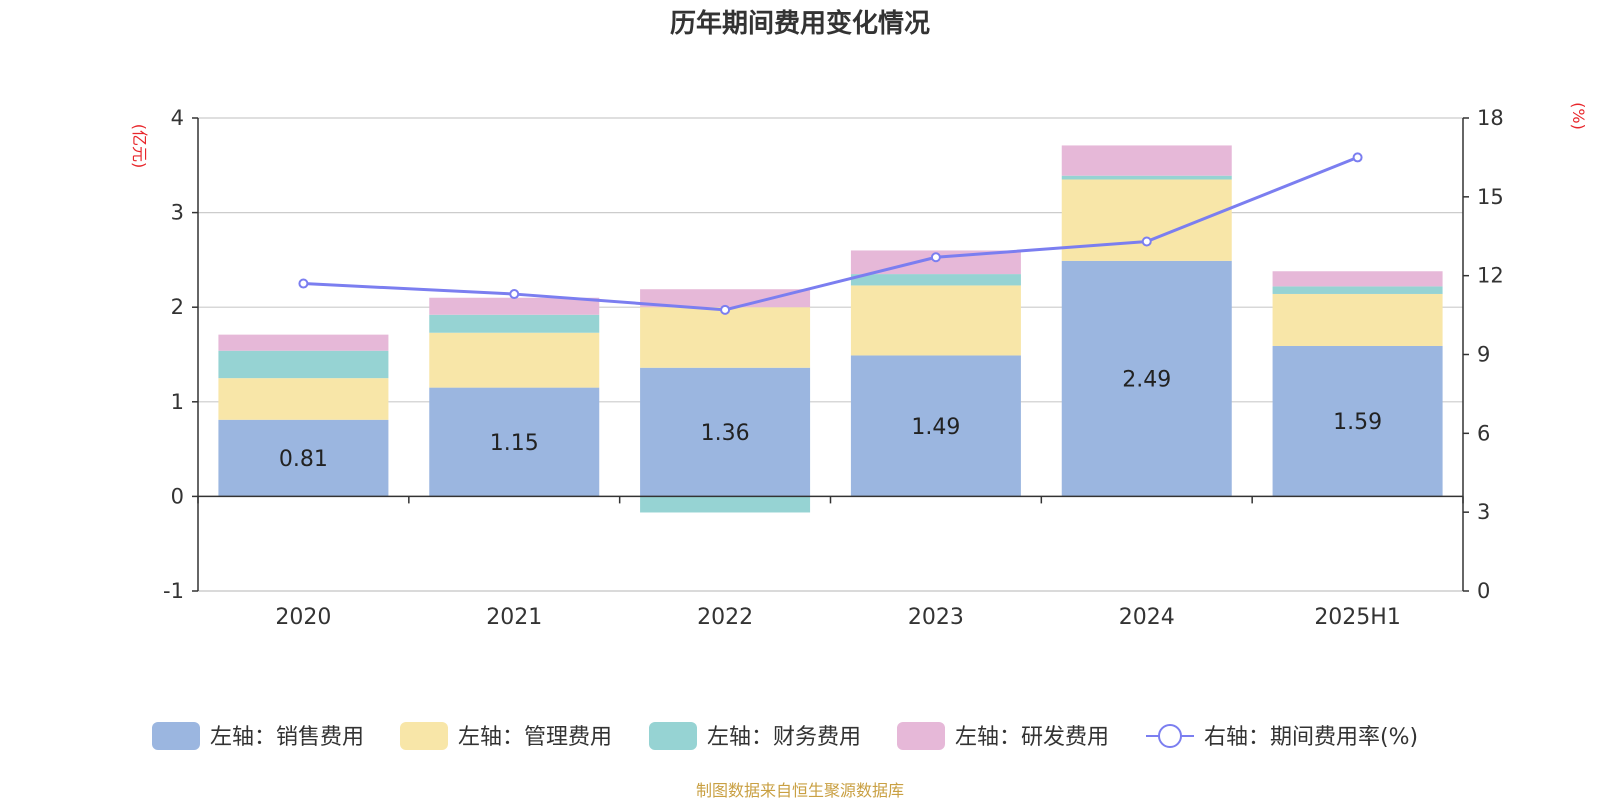 The height and width of the screenshot is (800, 1600). Describe the element at coordinates (1170, 736) in the screenshot. I see `legend-marker-icon` at that location.